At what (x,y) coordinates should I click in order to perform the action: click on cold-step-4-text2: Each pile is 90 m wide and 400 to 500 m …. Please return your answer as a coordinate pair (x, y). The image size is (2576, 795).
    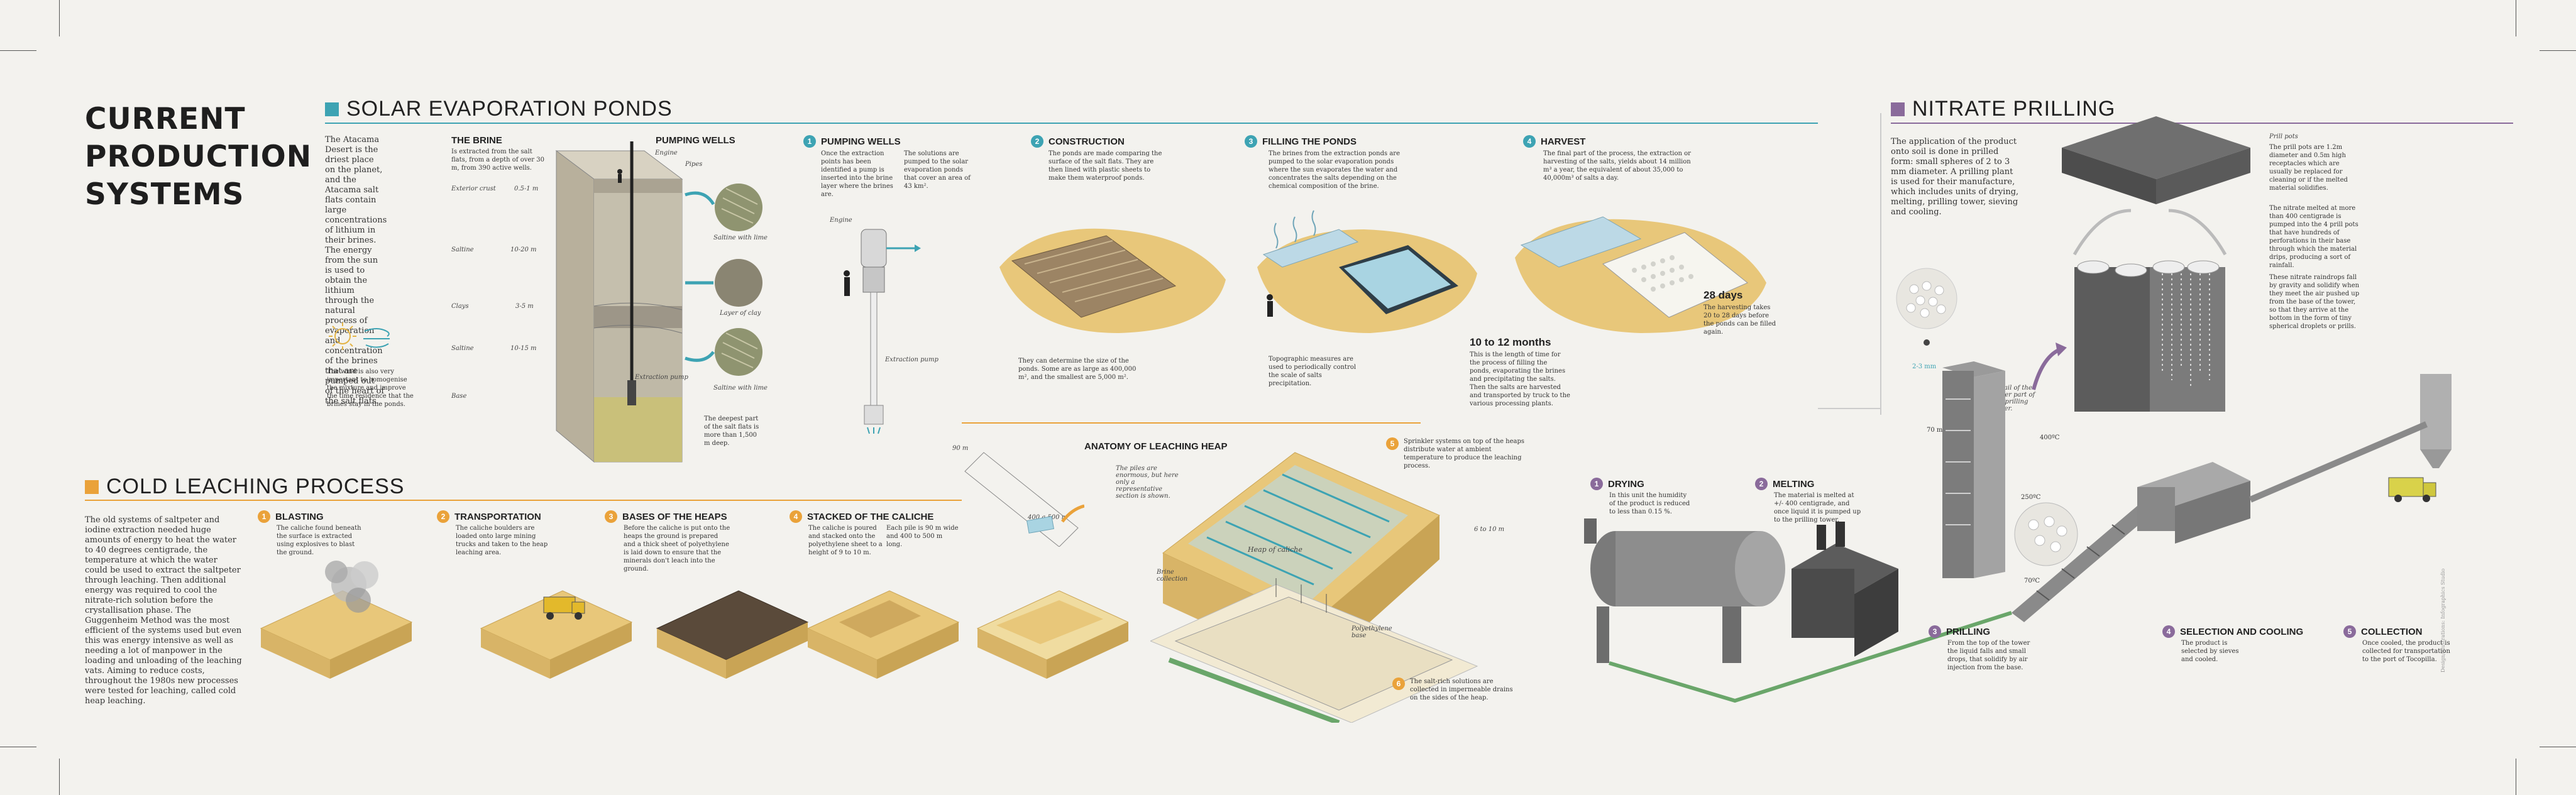
    Looking at the image, I should click on (922, 536).